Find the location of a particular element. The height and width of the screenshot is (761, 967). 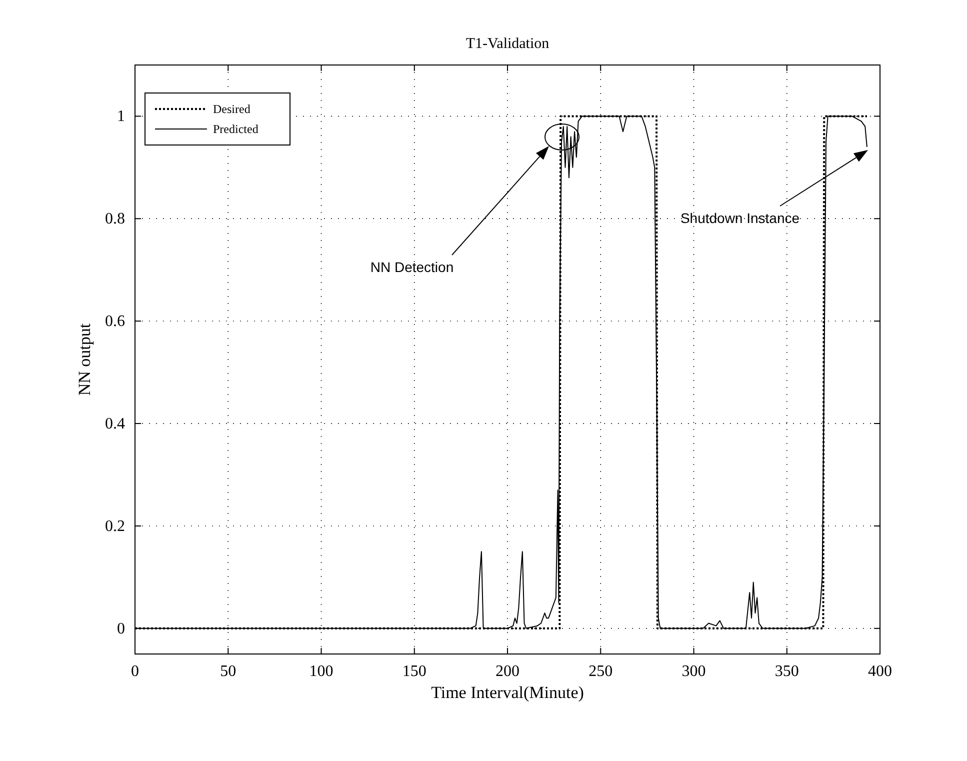

x-tick-label: 0 is located at coordinates (135, 671).